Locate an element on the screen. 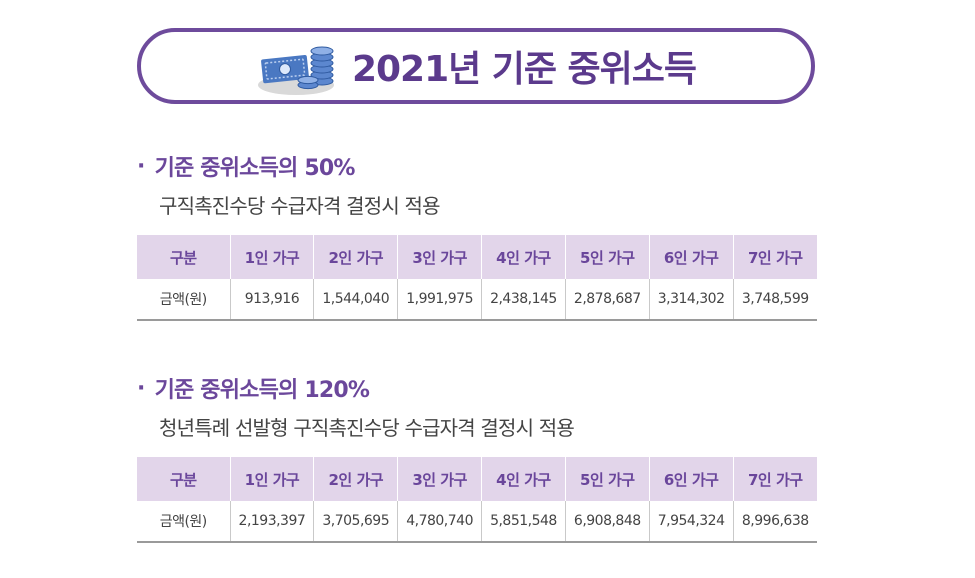 The width and height of the screenshot is (975, 578). amount-cell: 8,996,638 is located at coordinates (775, 522).